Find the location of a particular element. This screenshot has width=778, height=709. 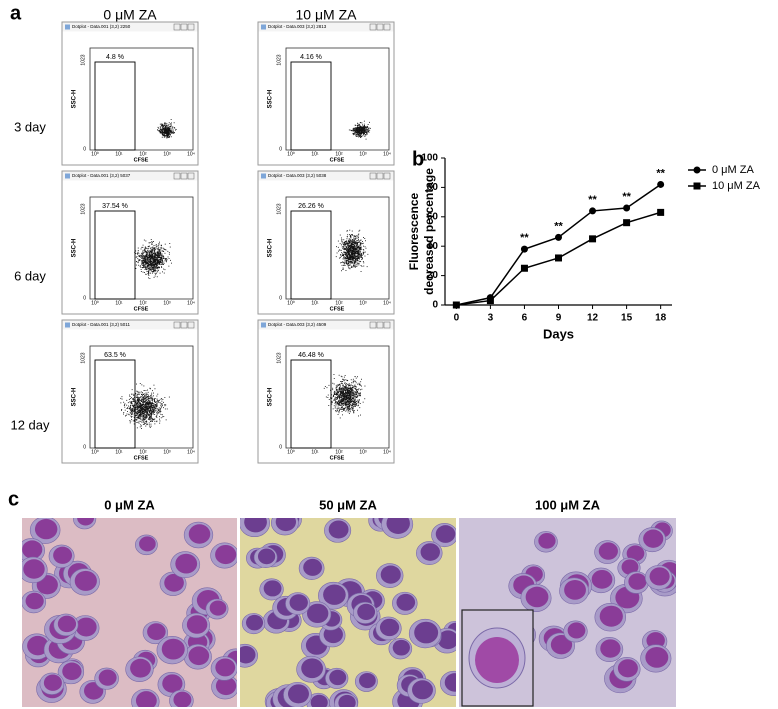

window-title: Dotplot - Data.001 (3,2) 2250 is located at coordinates (101, 26).